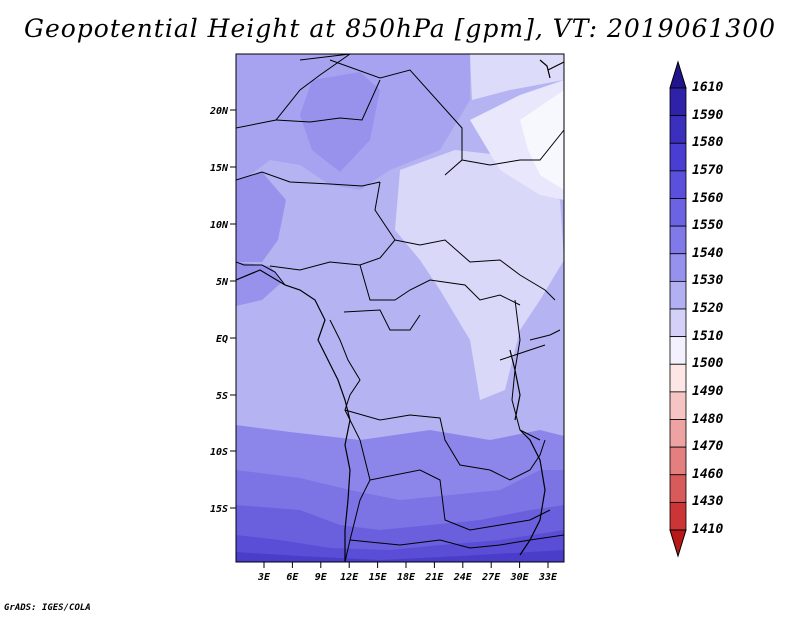  What do you see at coordinates (321, 577) in the screenshot?
I see `lon-tick-label: 9E` at bounding box center [321, 577].